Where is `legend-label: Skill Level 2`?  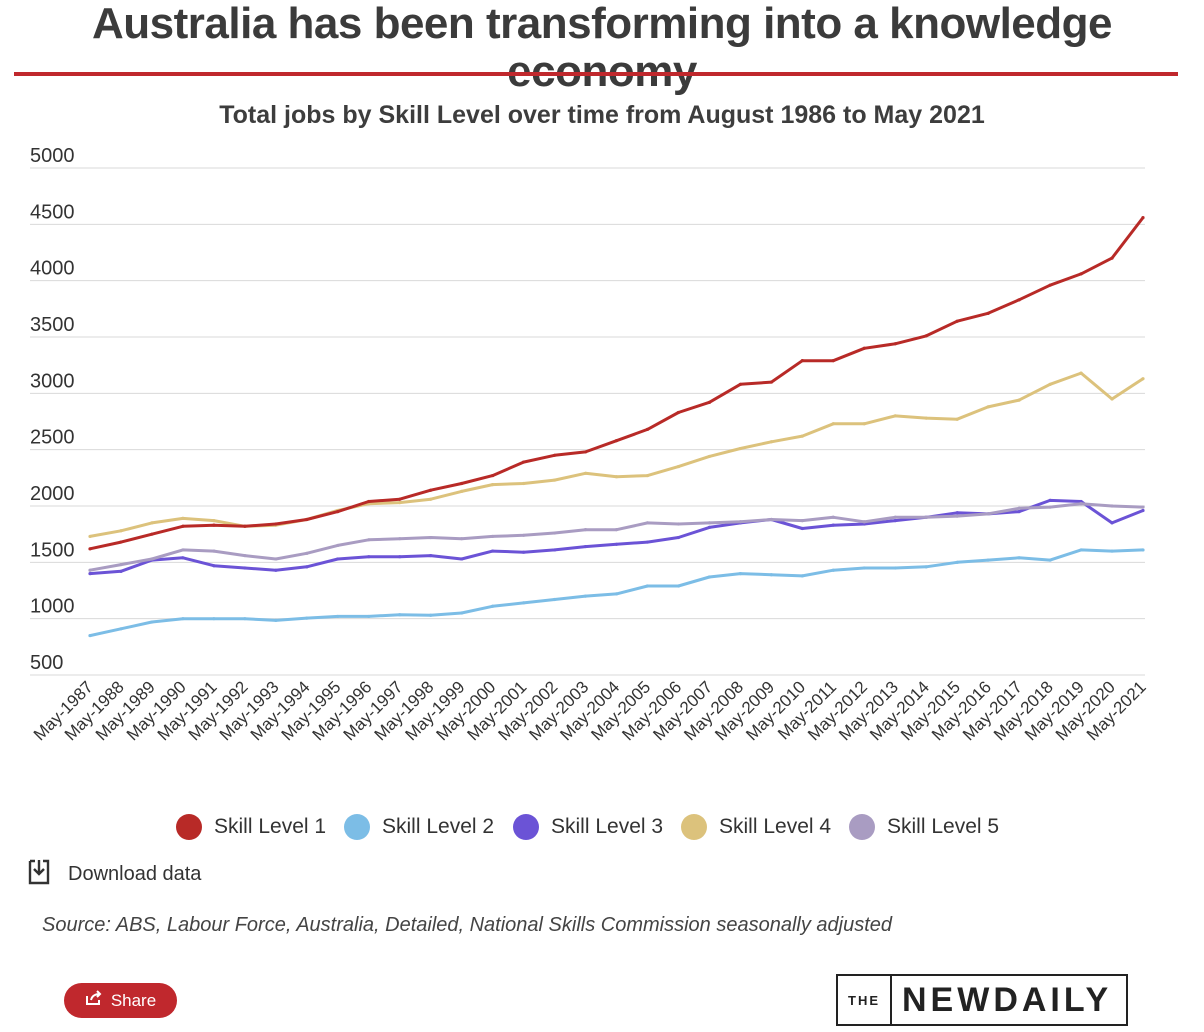
legend-label: Skill Level 2 is located at coordinates (438, 826).